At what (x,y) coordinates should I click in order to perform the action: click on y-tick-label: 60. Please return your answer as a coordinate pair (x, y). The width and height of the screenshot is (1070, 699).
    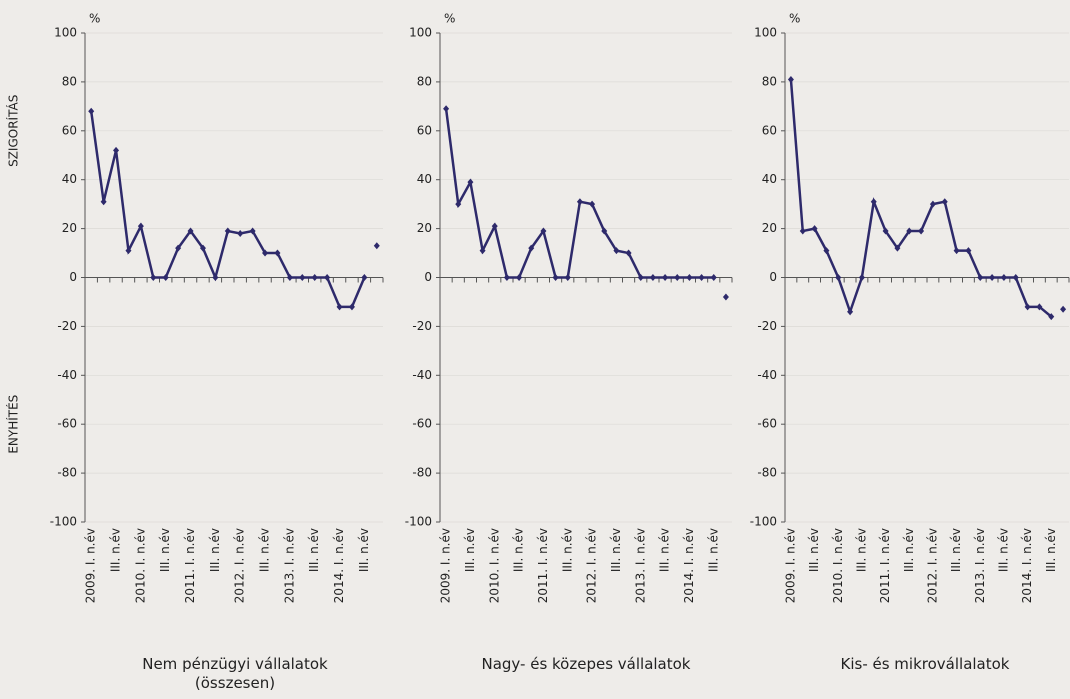
    Looking at the image, I should click on (69, 130).